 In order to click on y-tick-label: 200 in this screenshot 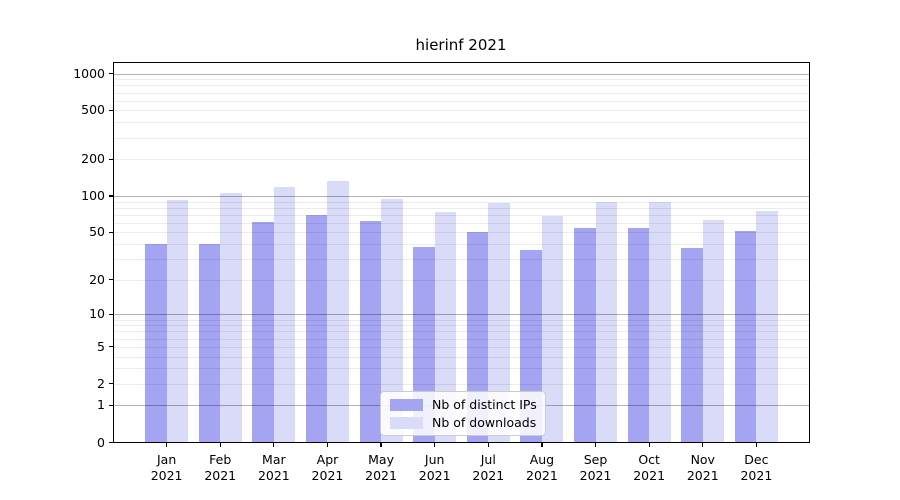, I will do `click(93, 159)`.